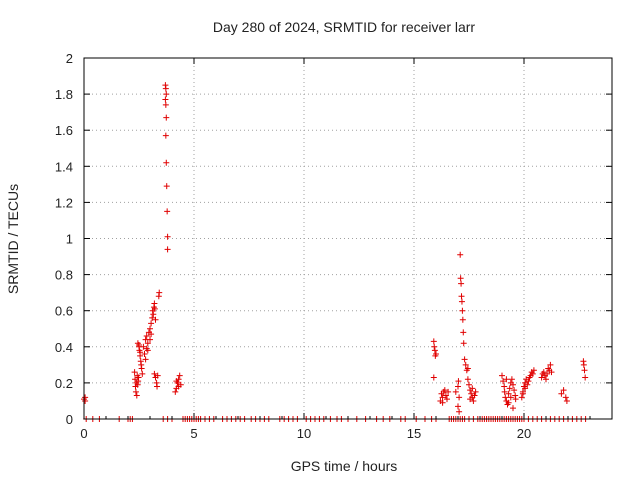  Describe the element at coordinates (64, 311) in the screenshot. I see `y-tick-label: 0.6` at that location.